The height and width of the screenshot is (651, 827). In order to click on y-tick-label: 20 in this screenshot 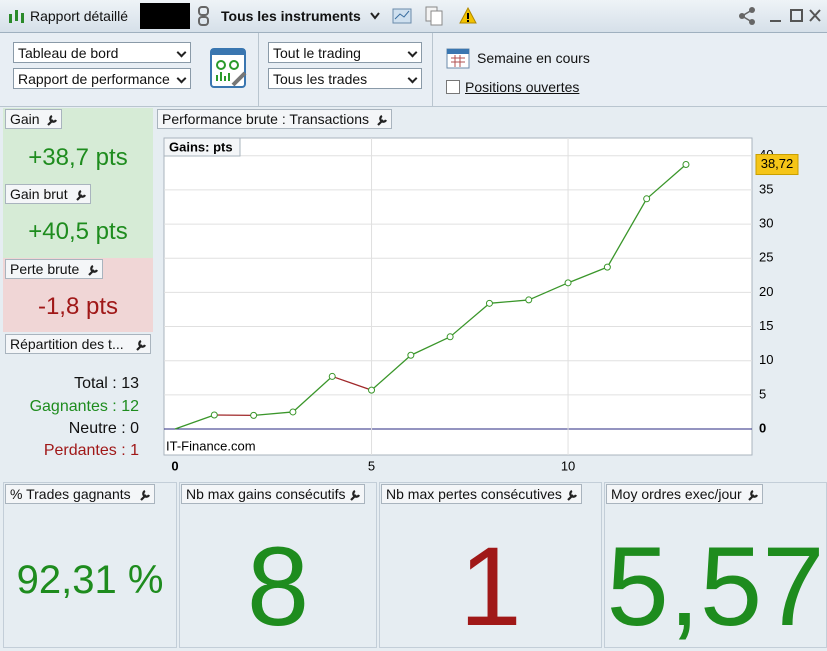, I will do `click(766, 291)`.